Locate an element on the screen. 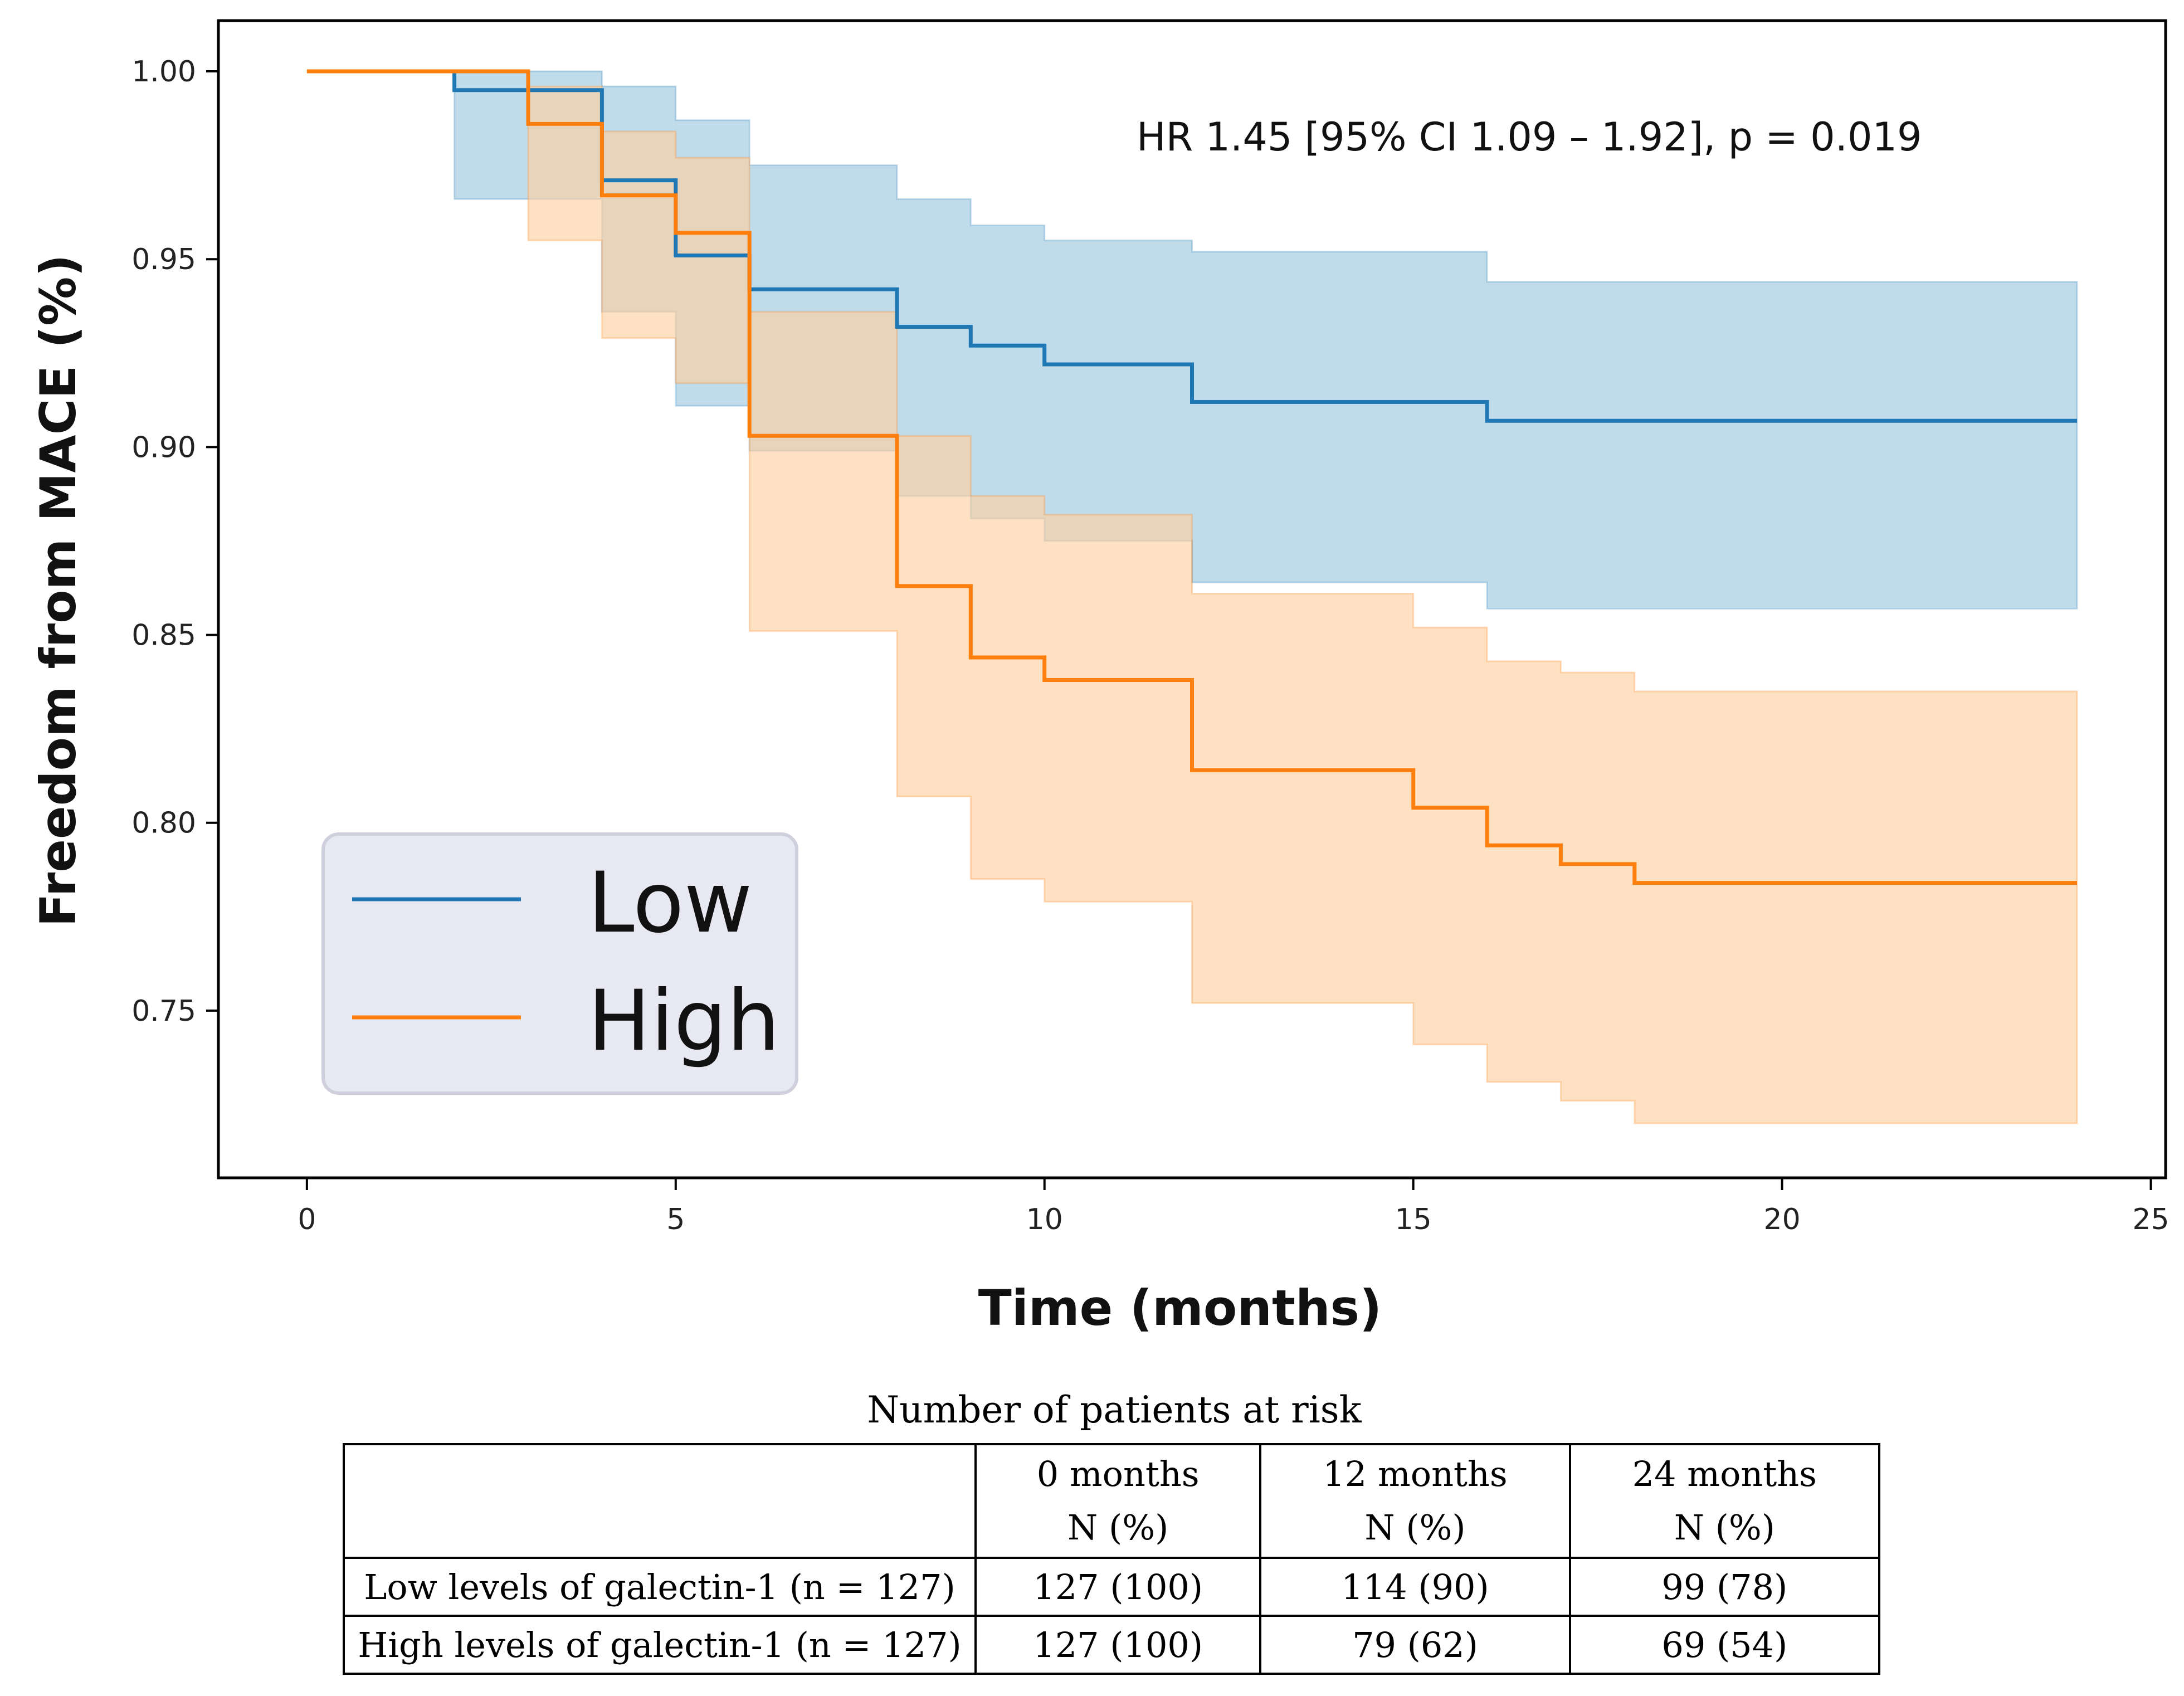  risk-cell: 114 (90) is located at coordinates (1415, 1587).